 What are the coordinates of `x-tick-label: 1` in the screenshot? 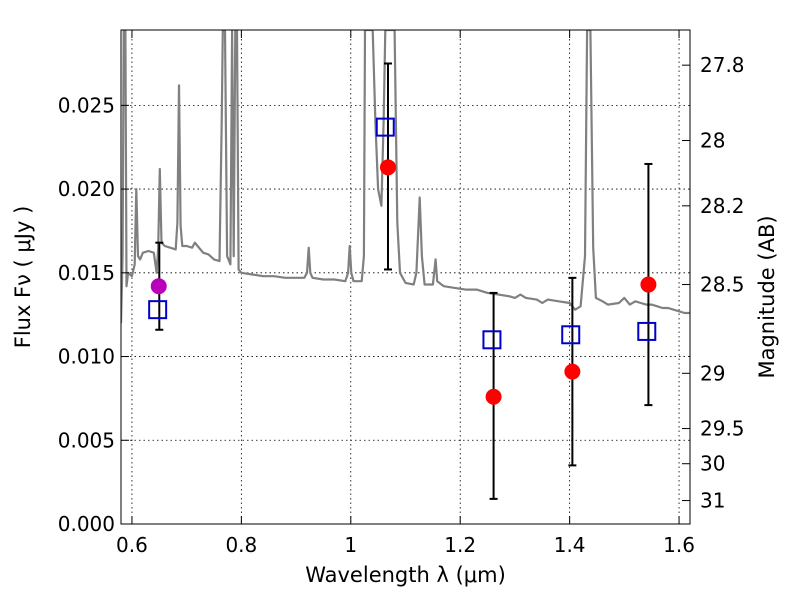 It's located at (350, 545).